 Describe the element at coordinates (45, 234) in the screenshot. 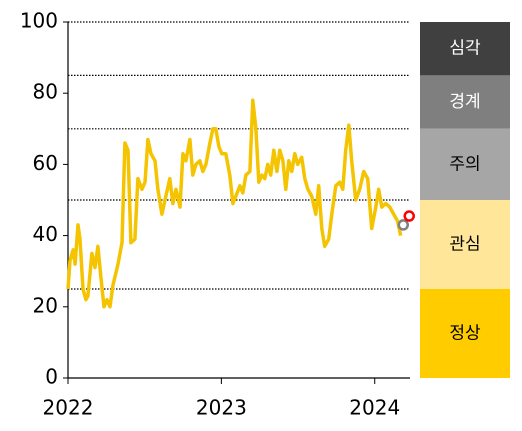

I see `y-tick-label: 40` at that location.